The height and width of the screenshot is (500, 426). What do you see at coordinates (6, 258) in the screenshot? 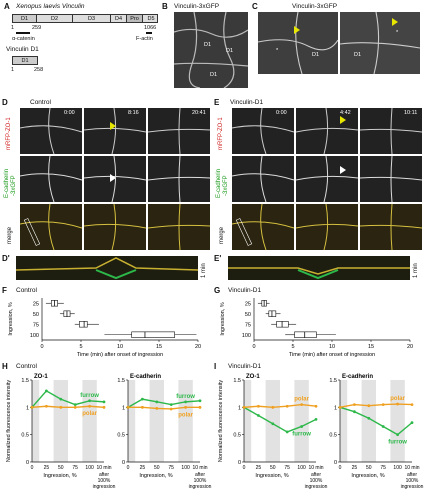
I see `panel-d-prime-letter: D'` at bounding box center [6, 258].